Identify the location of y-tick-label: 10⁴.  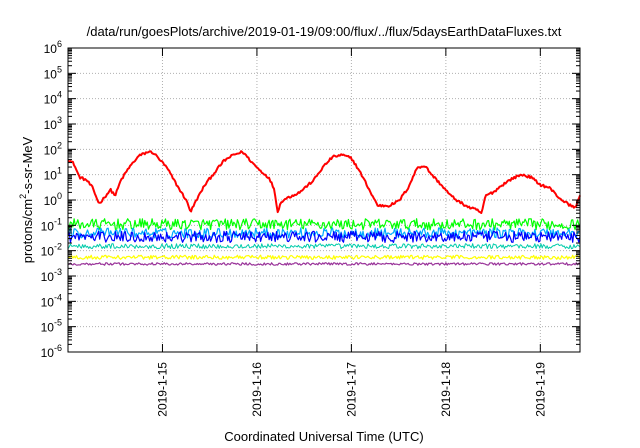
(53, 98).